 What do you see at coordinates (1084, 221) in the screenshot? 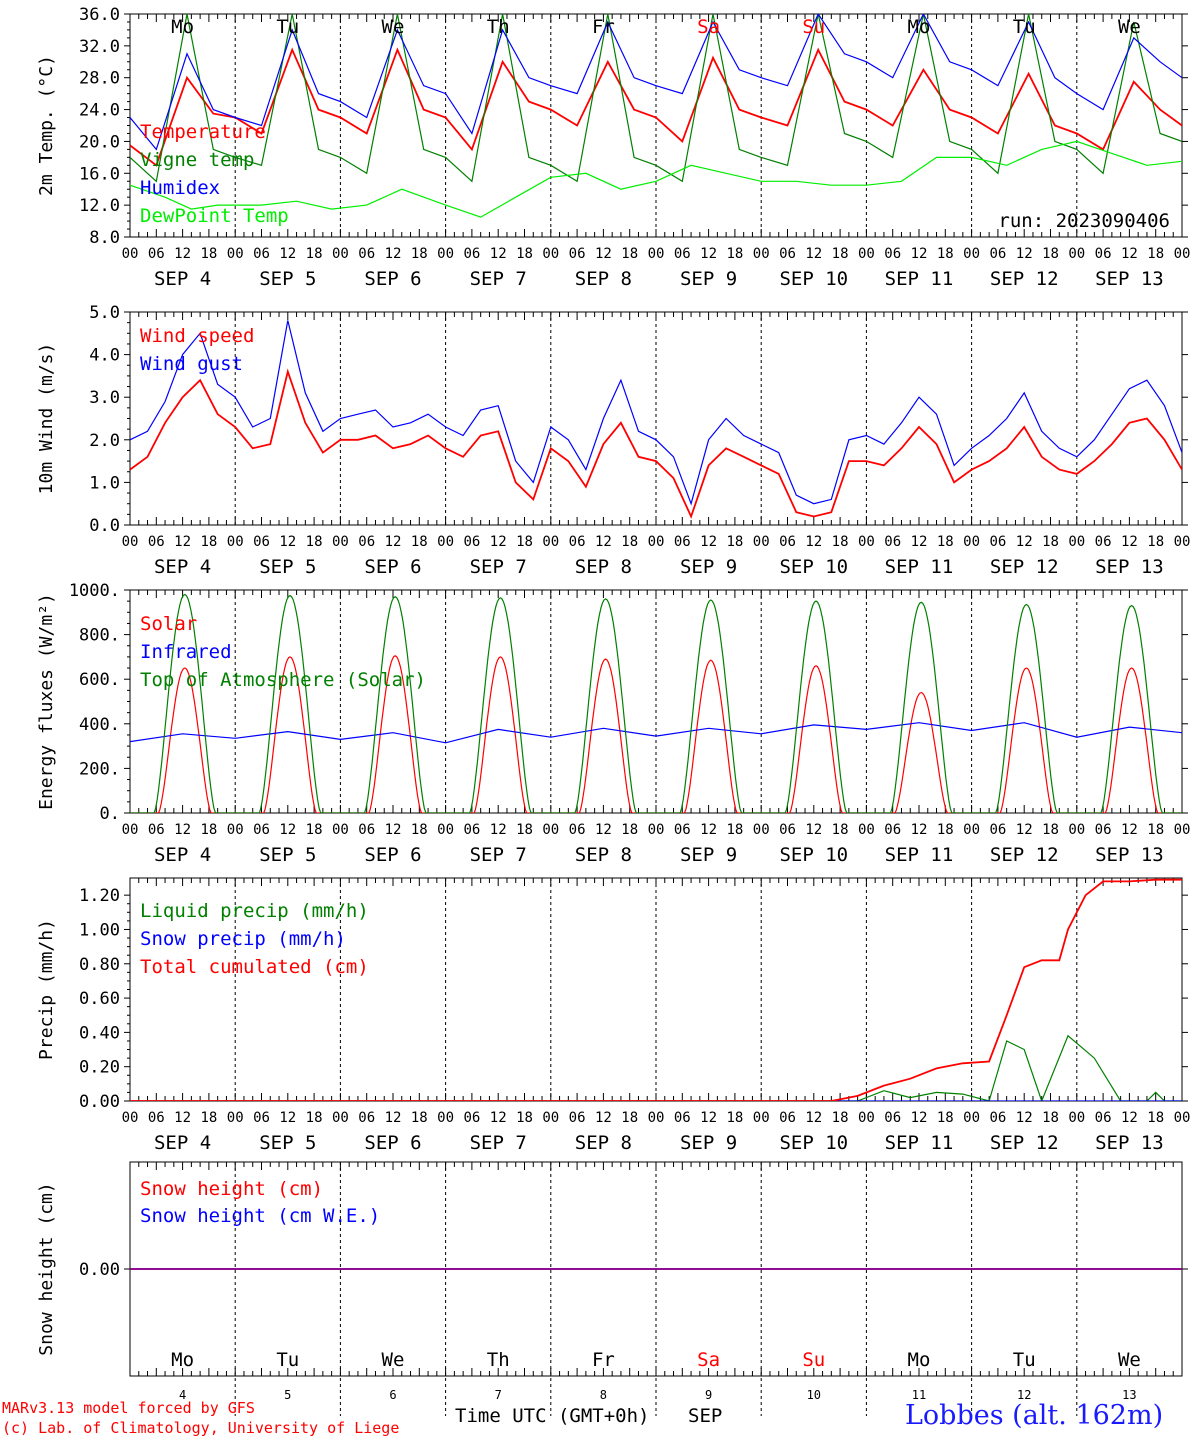
I see `run-annotation: run: 2023090406` at bounding box center [1084, 221].